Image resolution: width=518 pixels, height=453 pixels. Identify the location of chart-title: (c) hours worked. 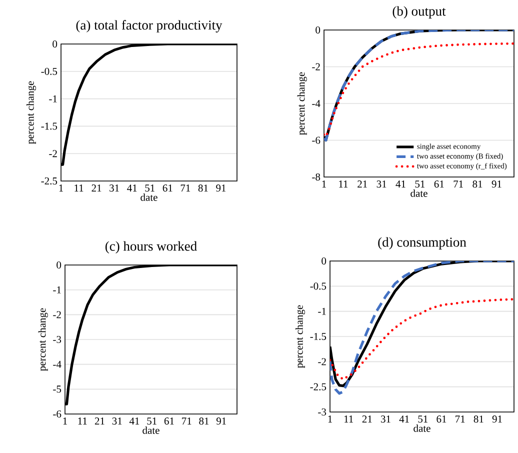
(151, 247).